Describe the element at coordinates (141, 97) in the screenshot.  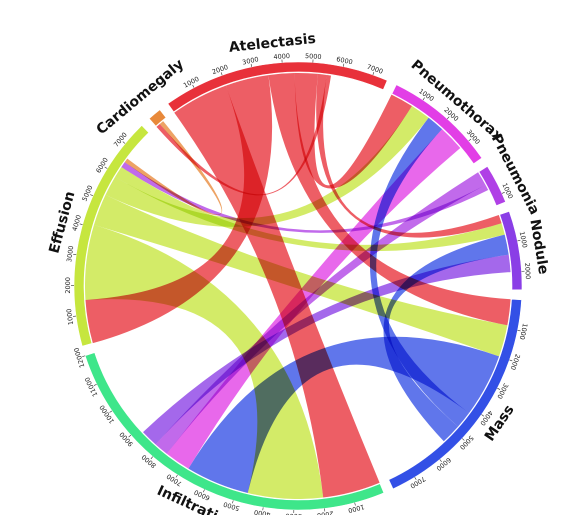
I see `group-label-cardiomegaly: Cardiomegaly` at that location.